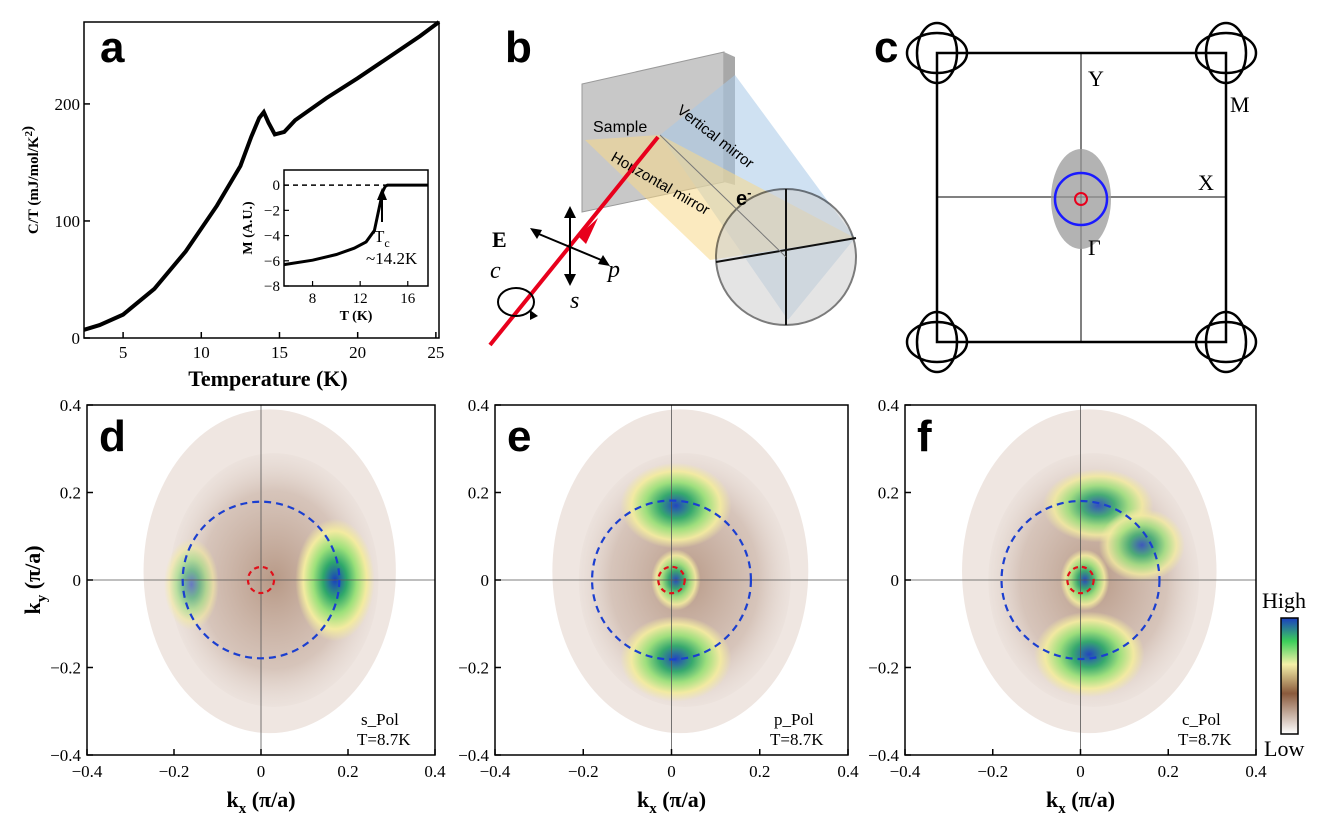  What do you see at coordinates (1201, 719) in the screenshot?
I see `polarization-label: c_Pol` at bounding box center [1201, 719].